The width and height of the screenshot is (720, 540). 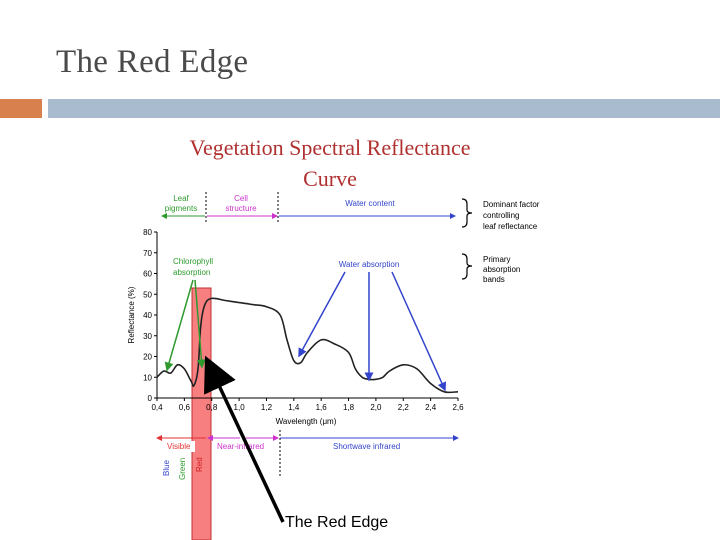 I want to click on y-tick-label: 80, so click(x=147, y=232).